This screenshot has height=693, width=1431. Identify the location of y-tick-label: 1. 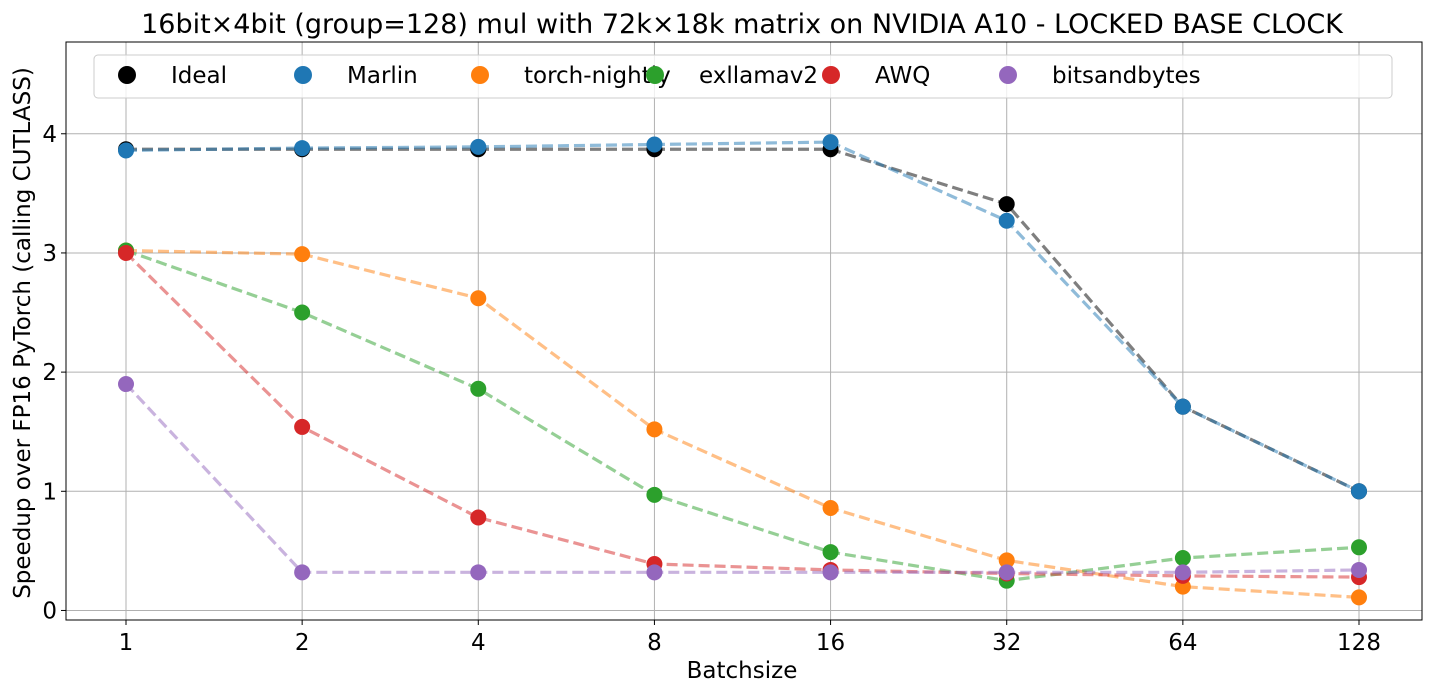
(49, 492).